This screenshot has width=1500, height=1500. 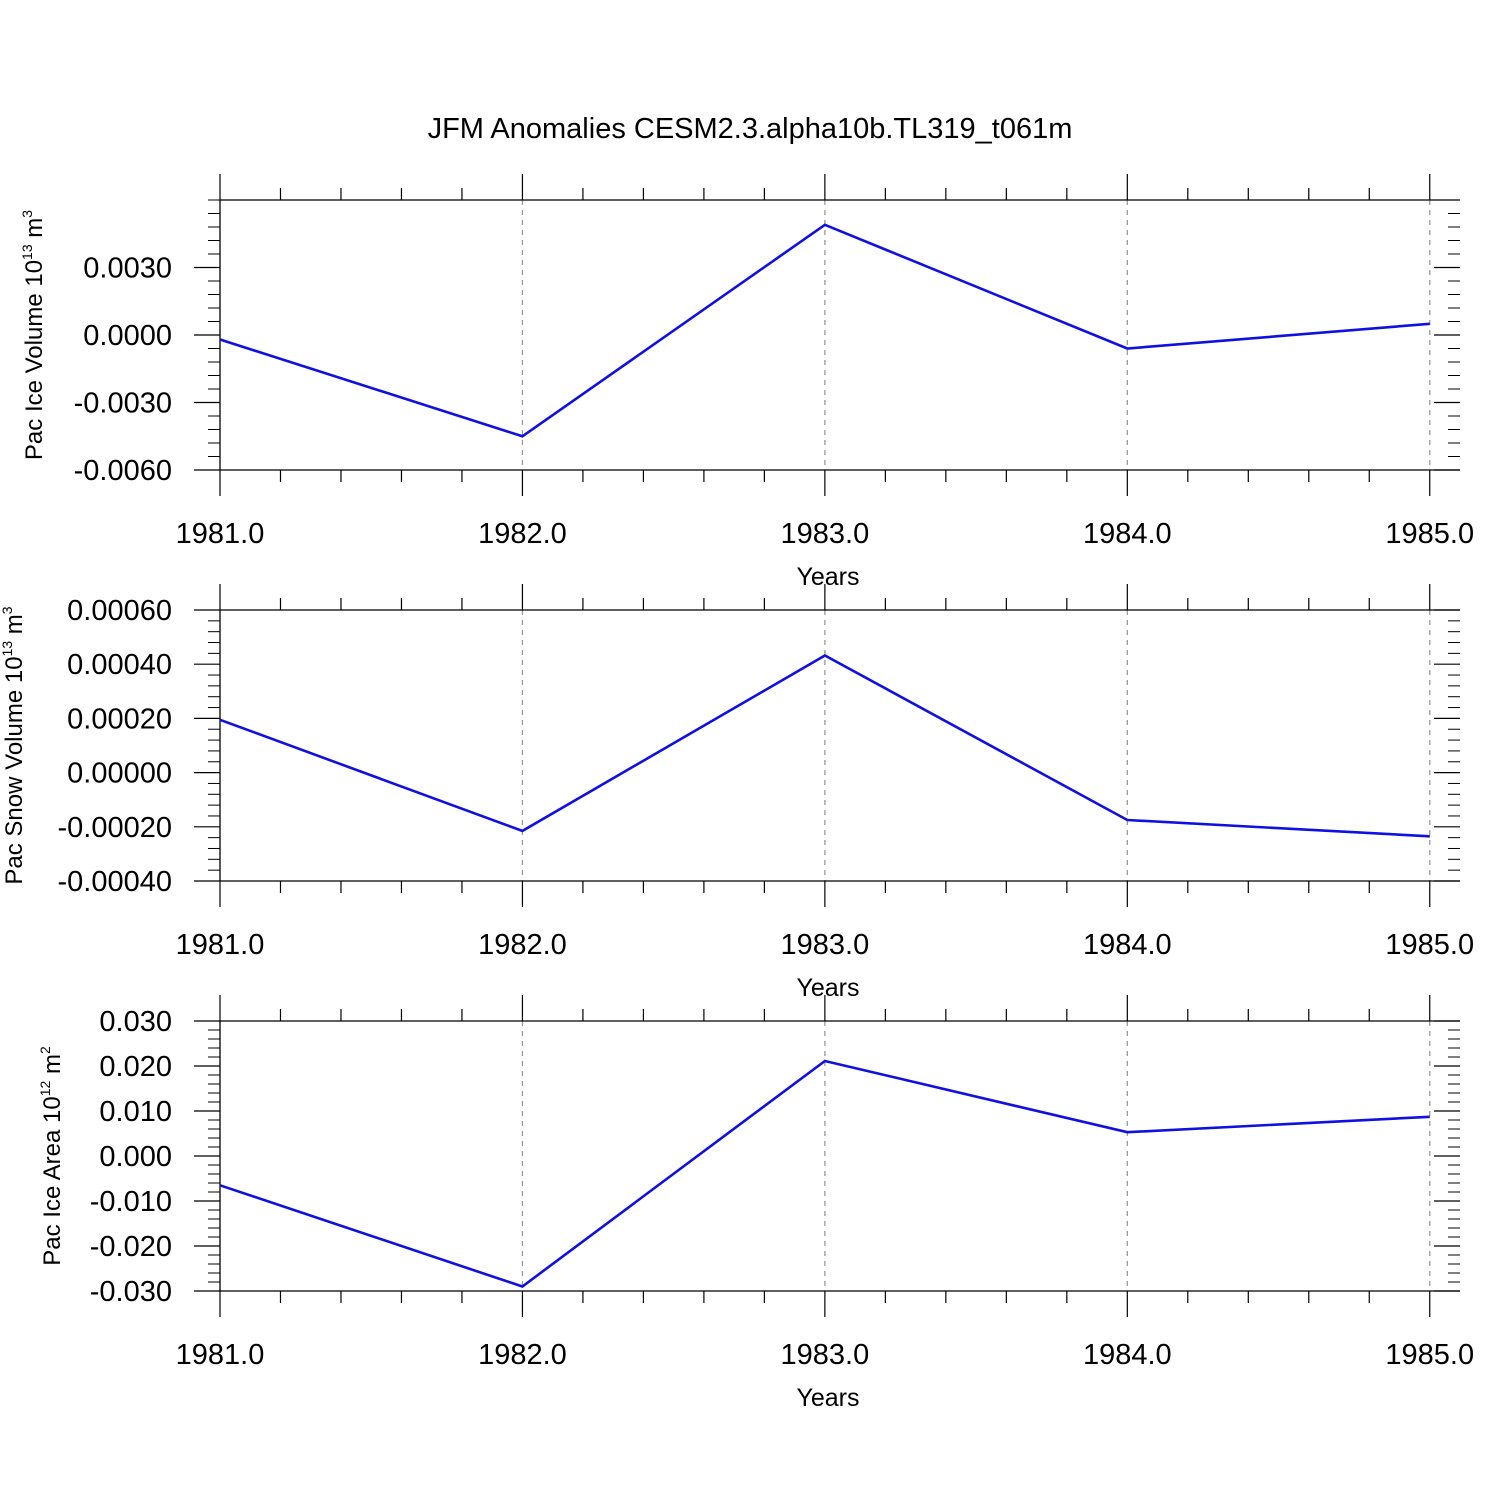 I want to click on y-tick-label: 0.020, so click(x=135, y=1067).